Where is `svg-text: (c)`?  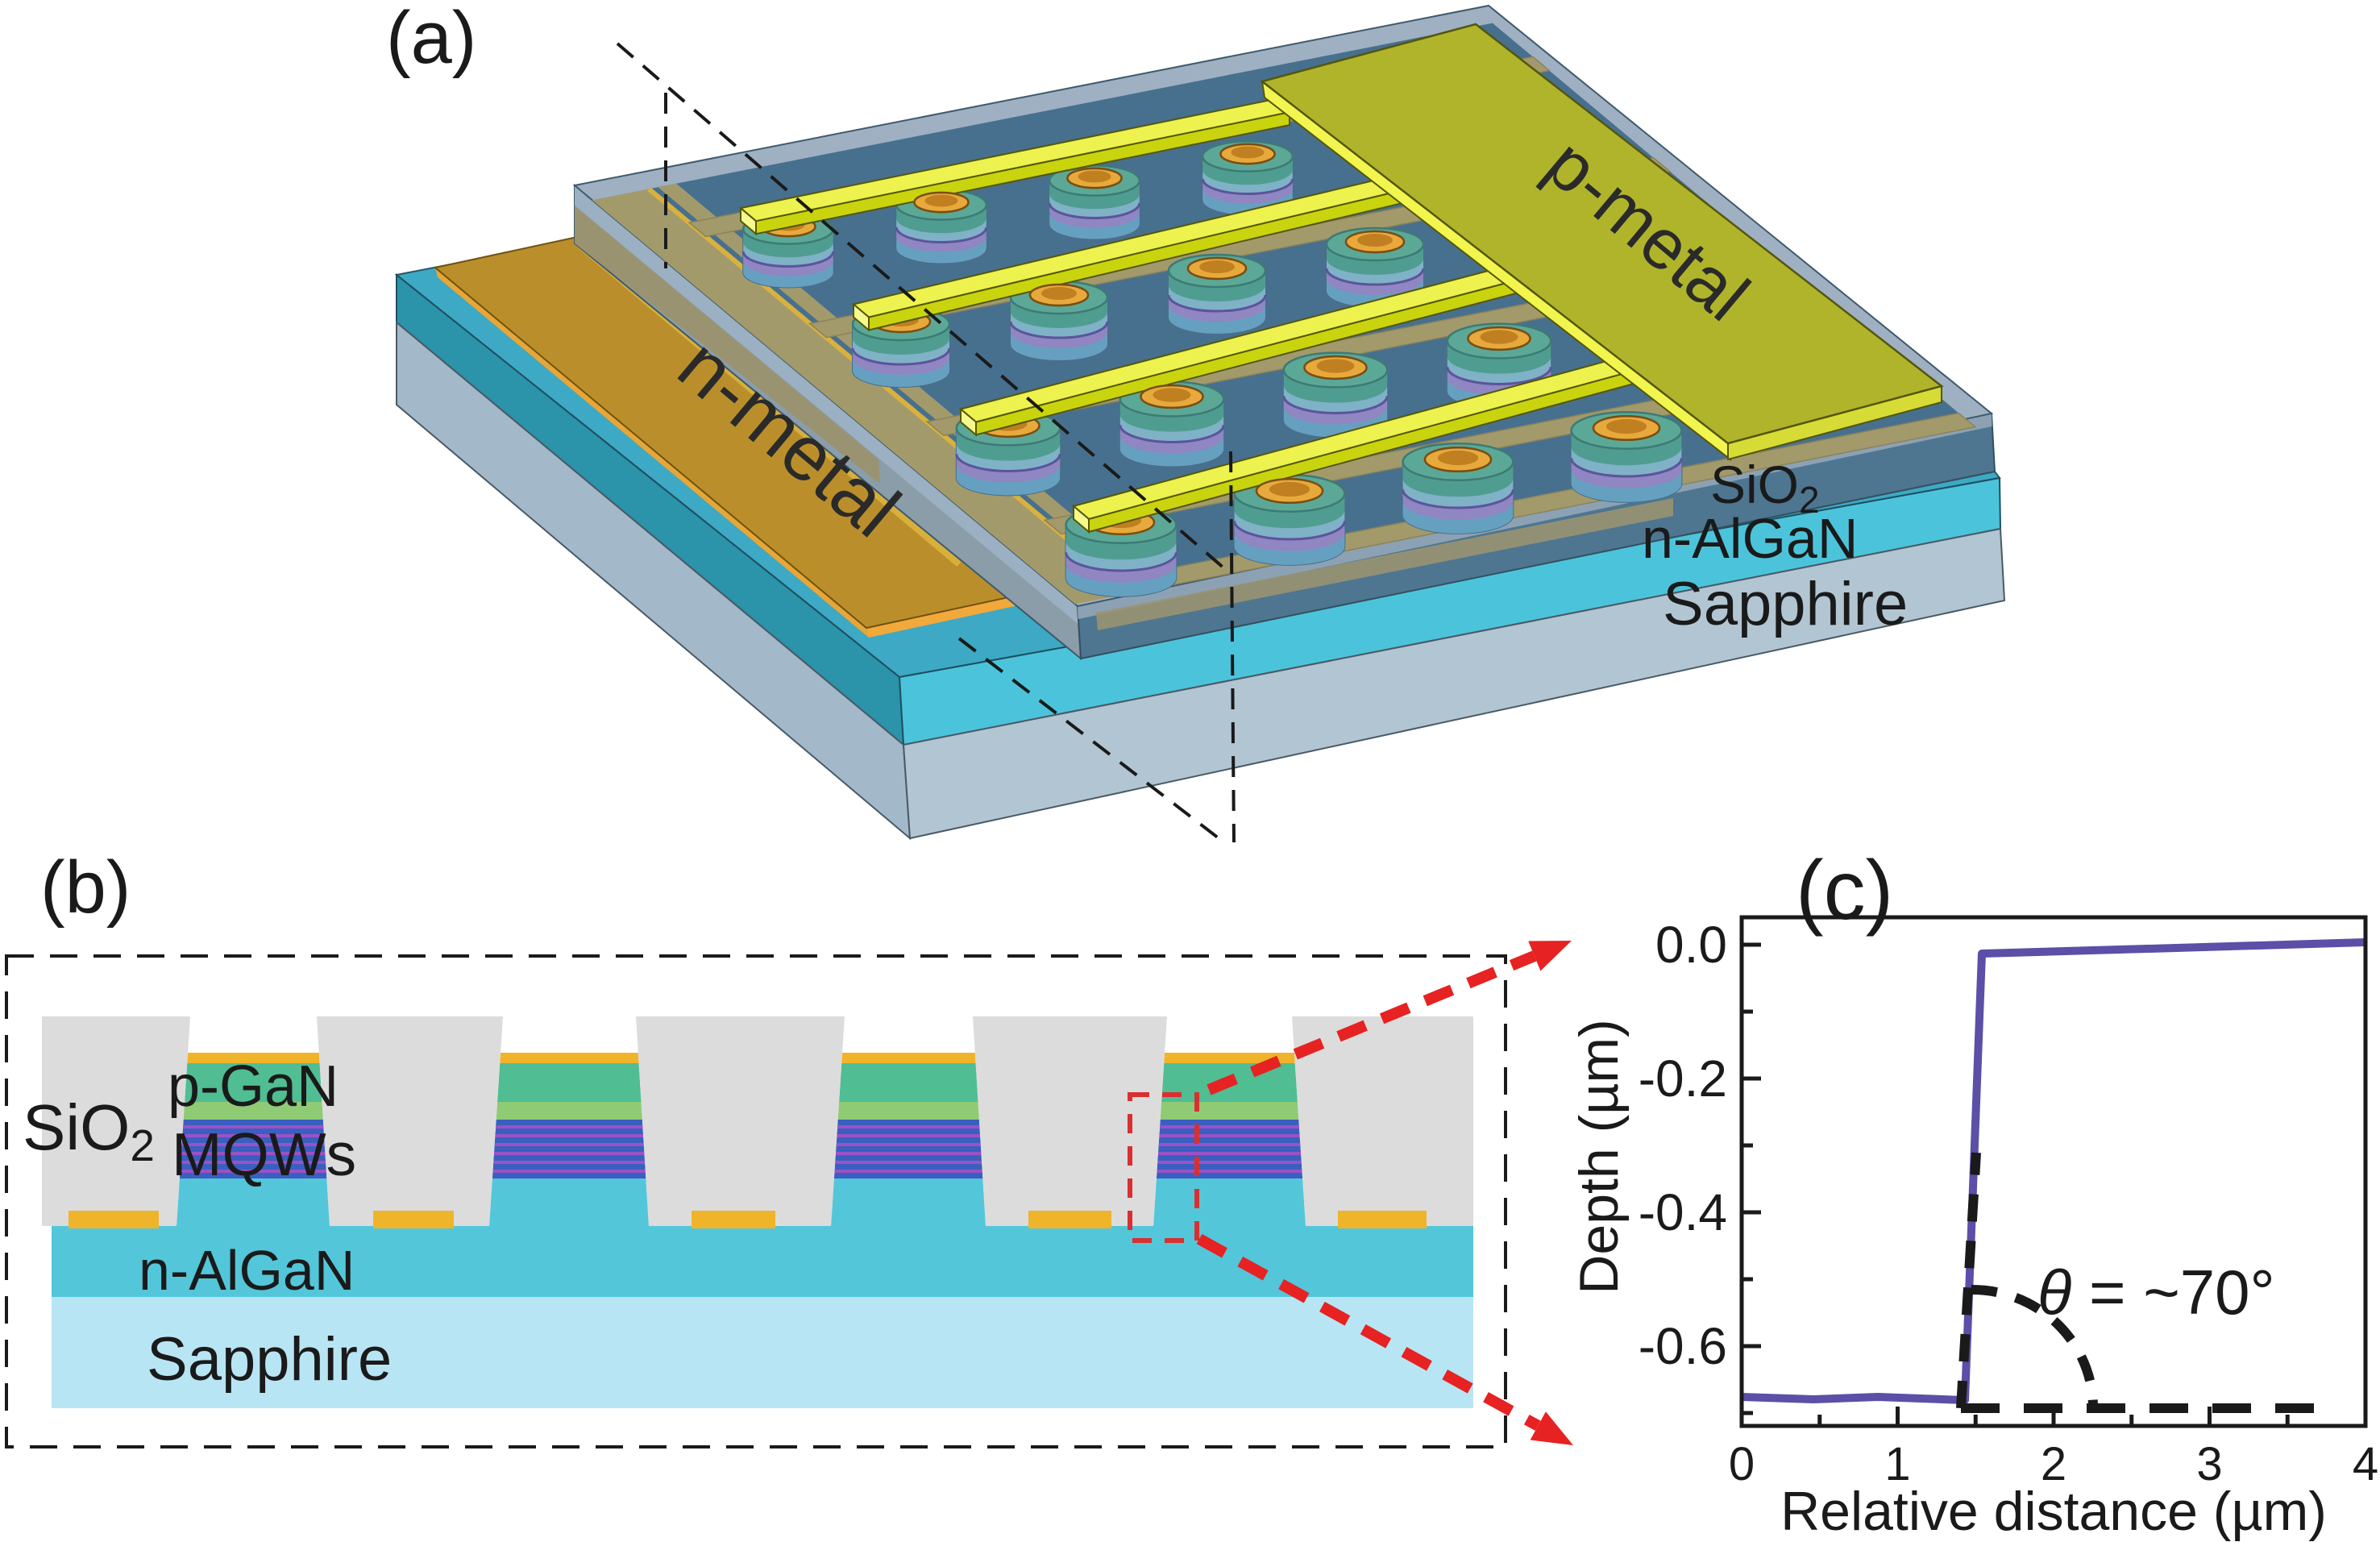
svg-text: (c) is located at coordinates (1845, 890).